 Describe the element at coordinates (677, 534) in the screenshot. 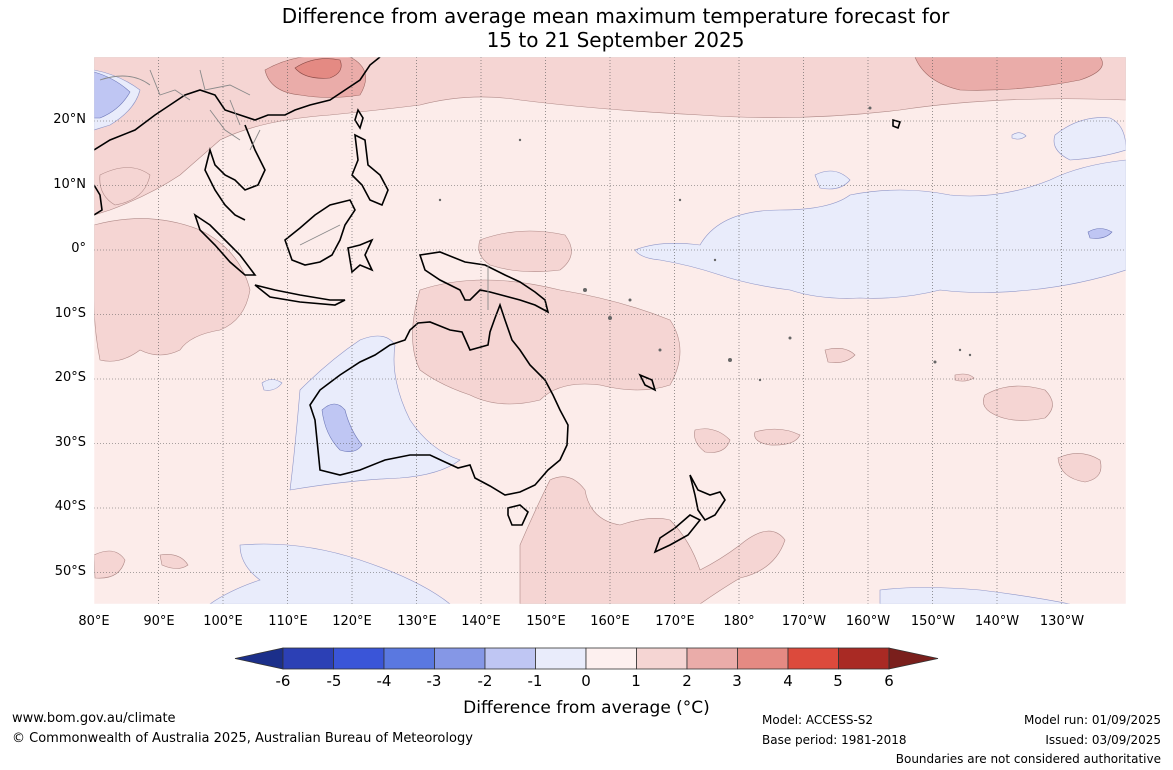

I see `nz-south-coast` at that location.